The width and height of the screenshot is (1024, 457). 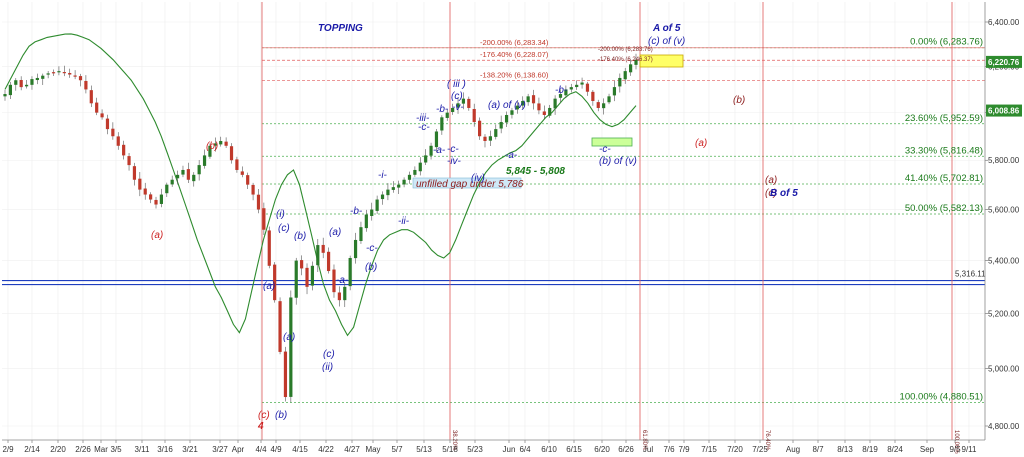 I want to click on wave-label: A of 5, so click(x=666, y=28).